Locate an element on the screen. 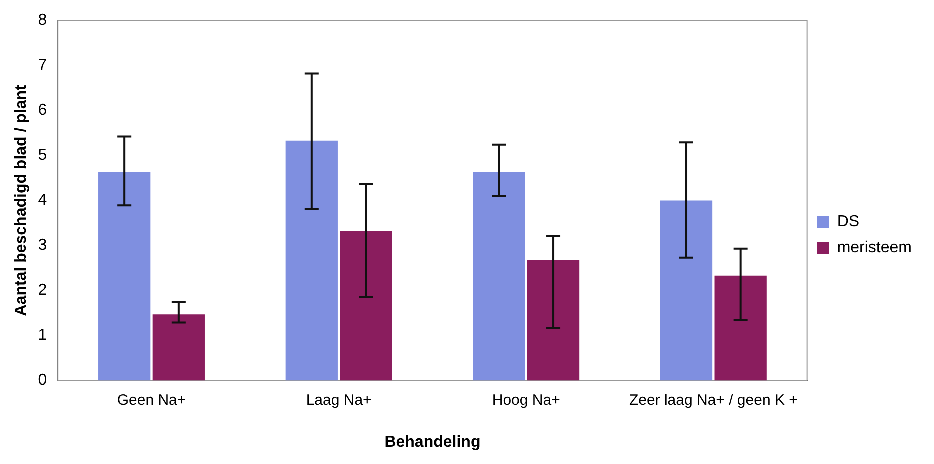 The width and height of the screenshot is (934, 464). y-tick-label: 6 is located at coordinates (43, 111).